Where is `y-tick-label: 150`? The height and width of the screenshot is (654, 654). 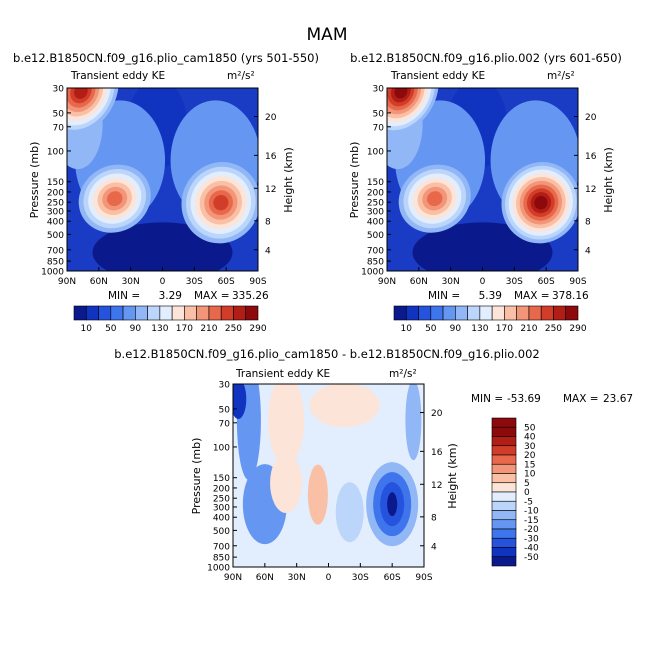 y-tick-label: 150 is located at coordinates (375, 183).